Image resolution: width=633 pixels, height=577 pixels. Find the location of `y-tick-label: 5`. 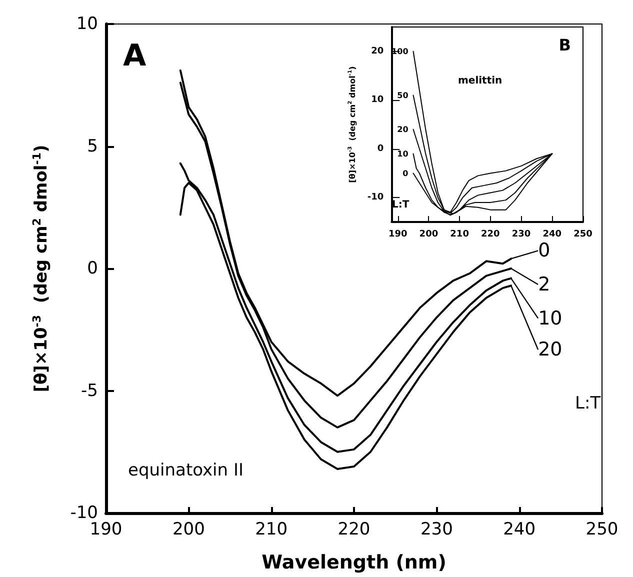

y-tick-label: 5 is located at coordinates (92, 146).